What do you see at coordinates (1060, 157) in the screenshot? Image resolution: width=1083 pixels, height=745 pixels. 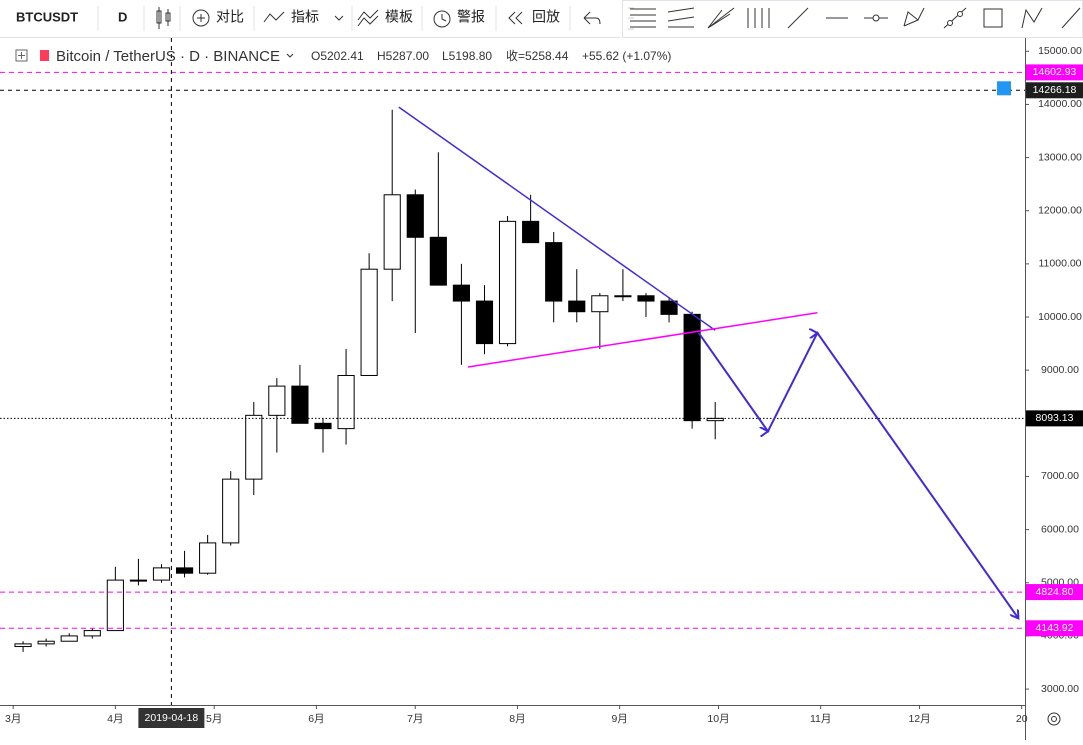 I see `y-tick-label: 13000.00` at bounding box center [1060, 157].